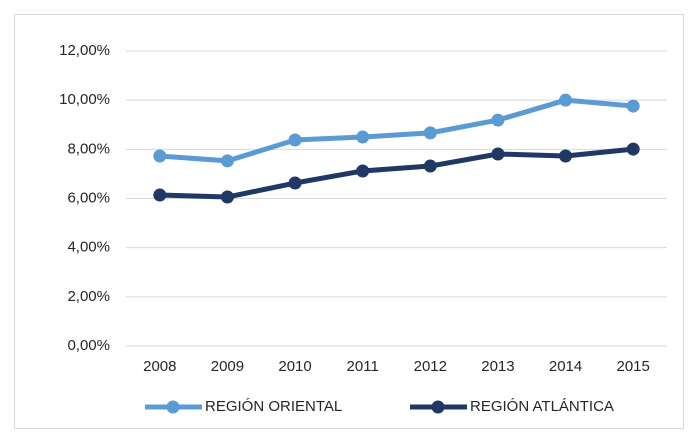 The width and height of the screenshot is (695, 446). What do you see at coordinates (565, 366) in the screenshot?
I see `x-tick-label: 2014` at bounding box center [565, 366].